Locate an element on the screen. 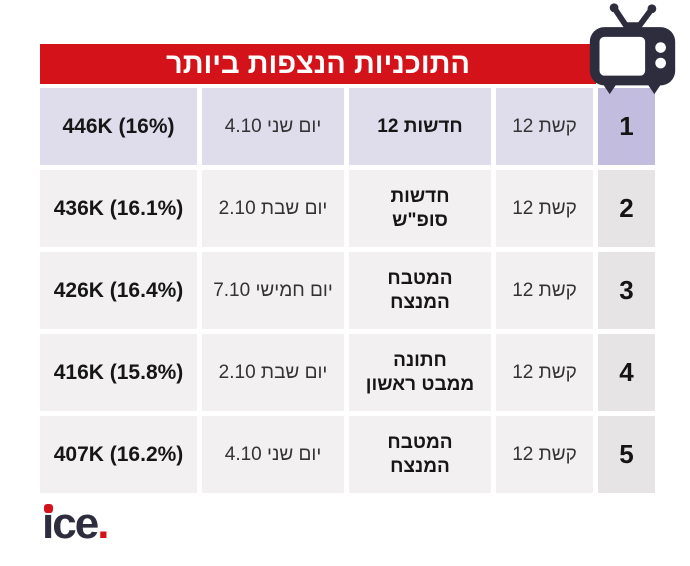 Image resolution: width=690 pixels, height=566 pixels. title-bar: התוכניות הנצפות ביותר is located at coordinates (318, 64).